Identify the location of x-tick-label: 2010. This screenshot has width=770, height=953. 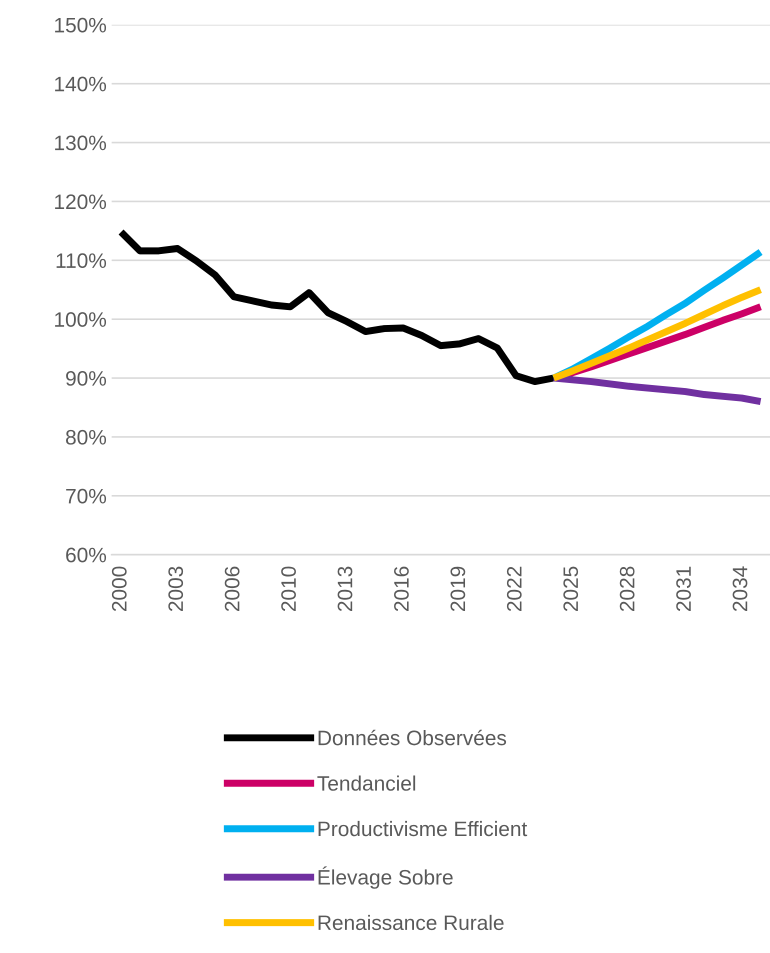
(288, 589).